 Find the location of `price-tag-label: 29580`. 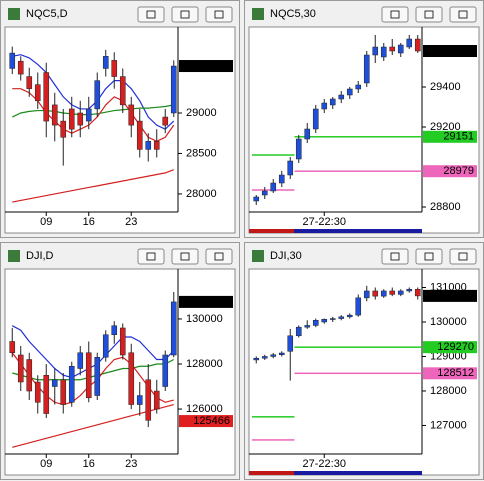

price-tag-label: 29580 is located at coordinates (214, 66).